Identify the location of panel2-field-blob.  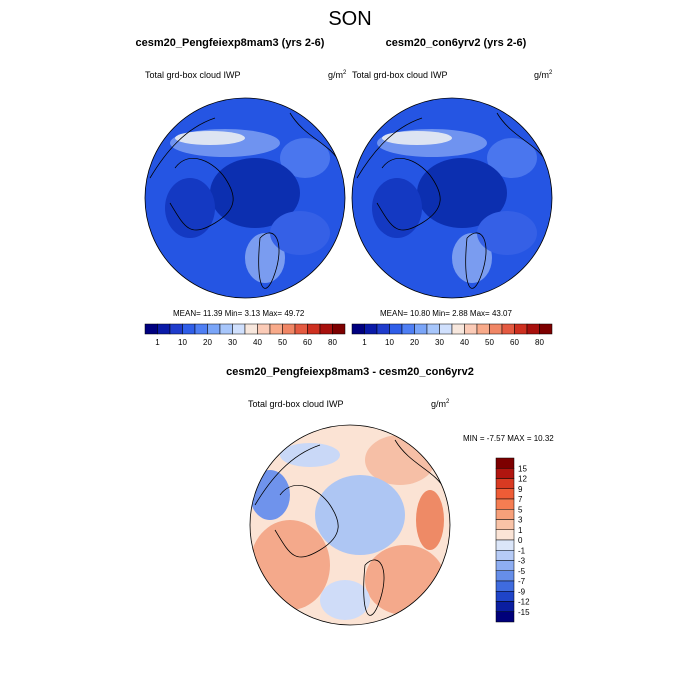
(512, 158).